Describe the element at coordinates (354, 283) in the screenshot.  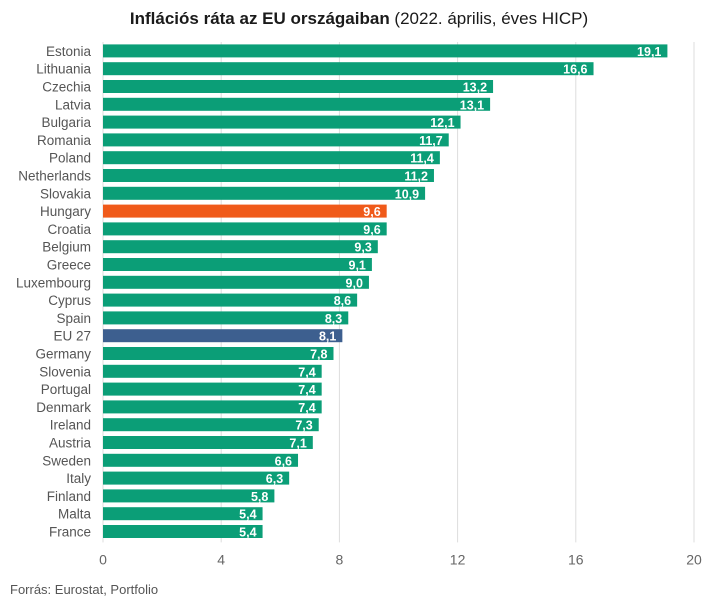
I see `data-label: 9,0` at that location.